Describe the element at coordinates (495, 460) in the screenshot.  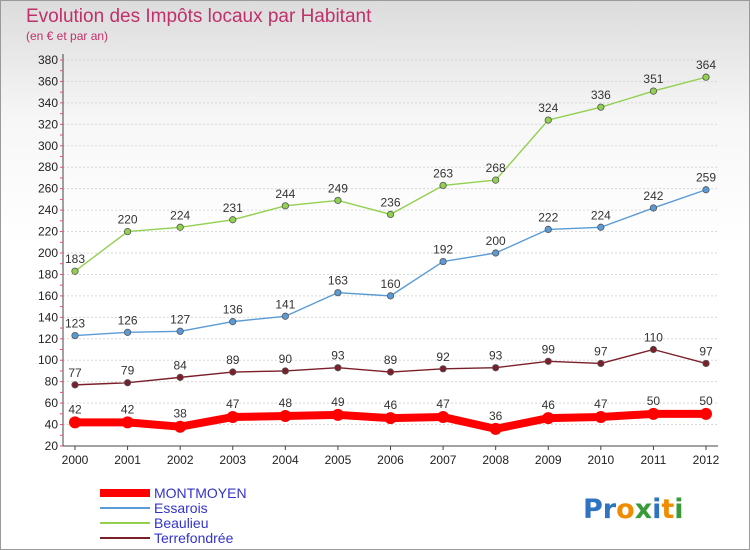
I see `x-tick-label: 2008` at that location.